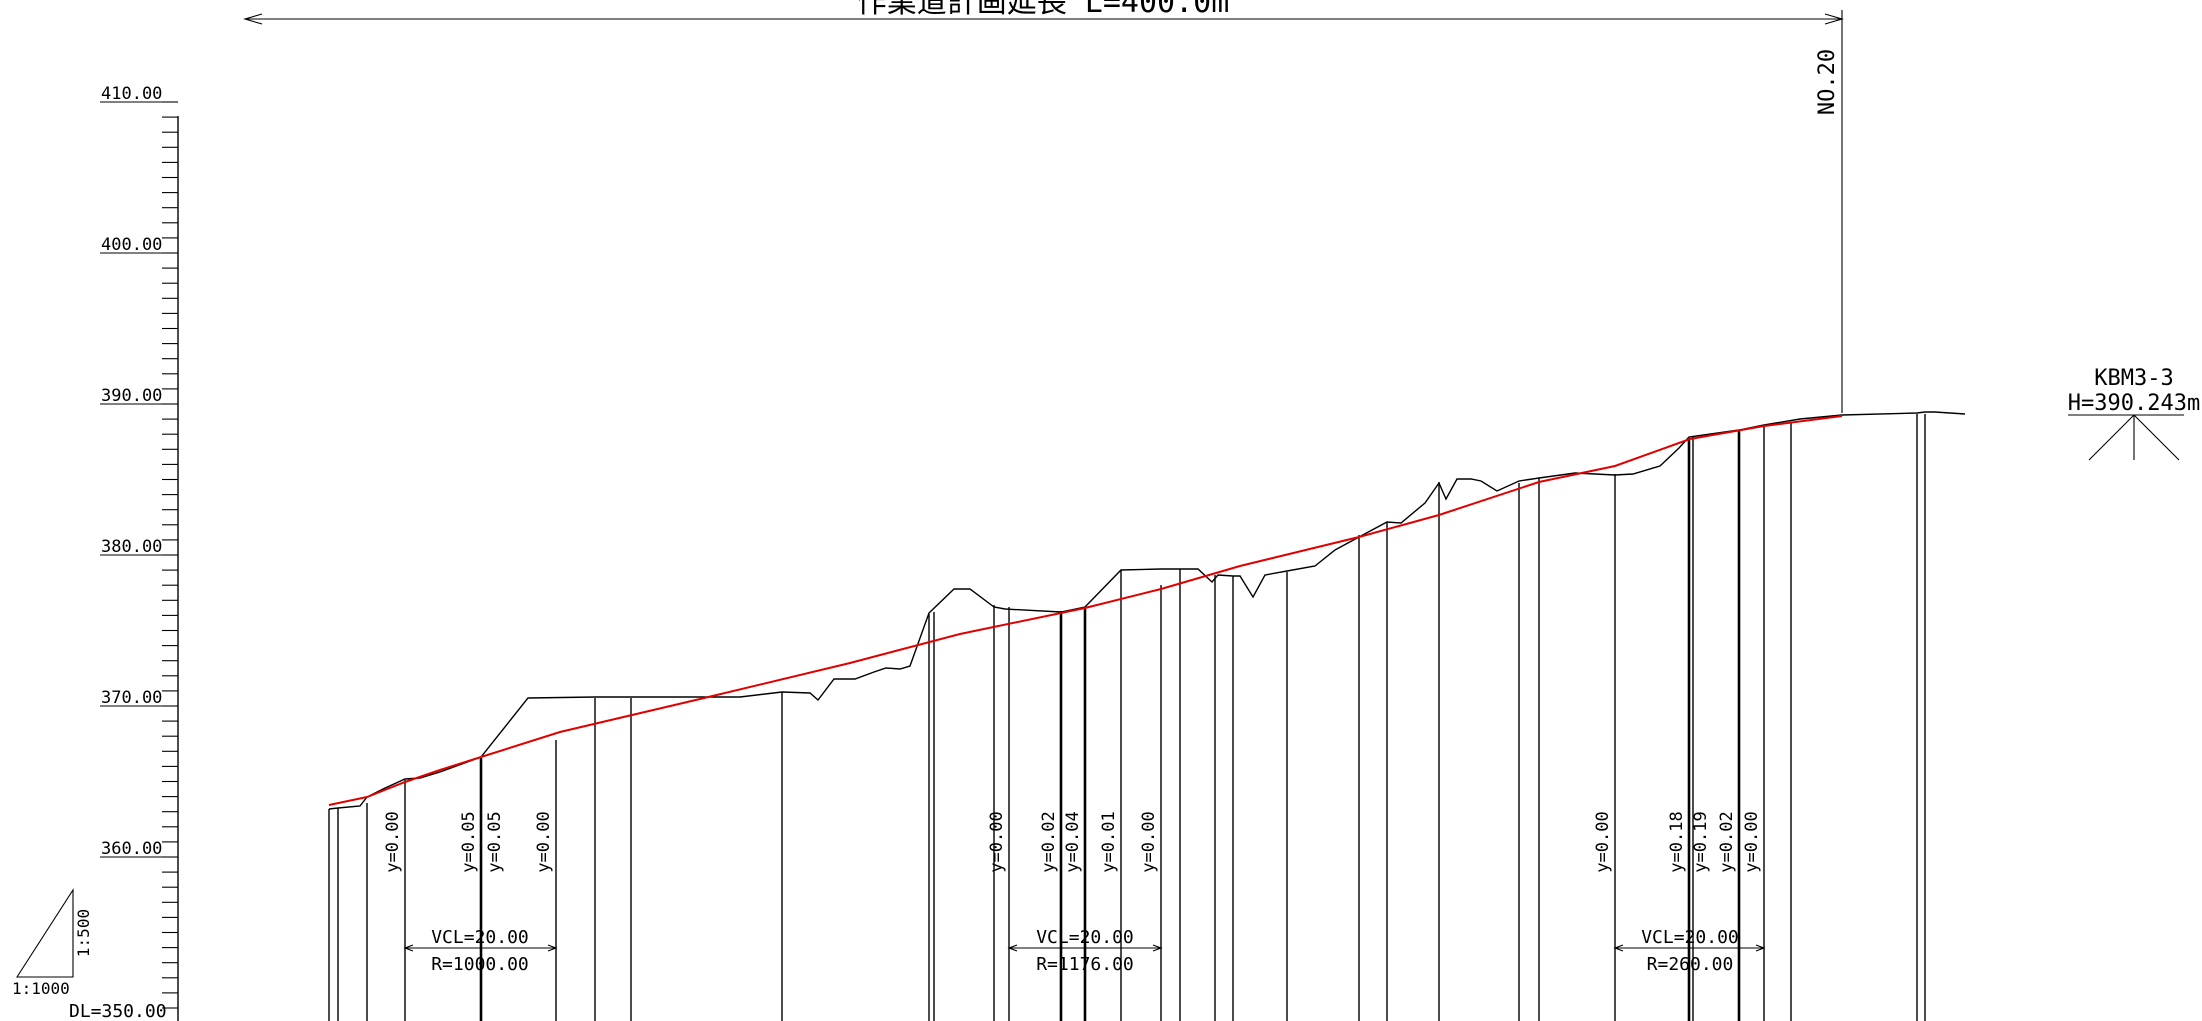 The width and height of the screenshot is (2202, 1021). I want to click on elevation-axis: 410.00 400.00 390.00 380.00 370.00 360.00, so click(139, 552).